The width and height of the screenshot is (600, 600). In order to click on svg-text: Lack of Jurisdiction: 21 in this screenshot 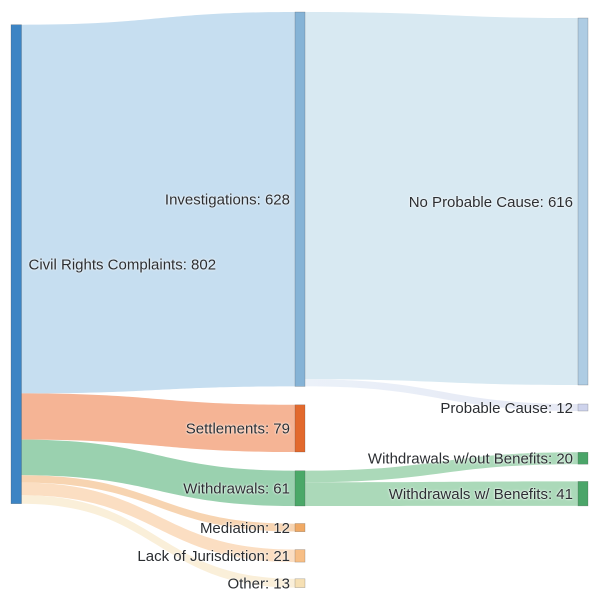, I will do `click(213, 556)`.